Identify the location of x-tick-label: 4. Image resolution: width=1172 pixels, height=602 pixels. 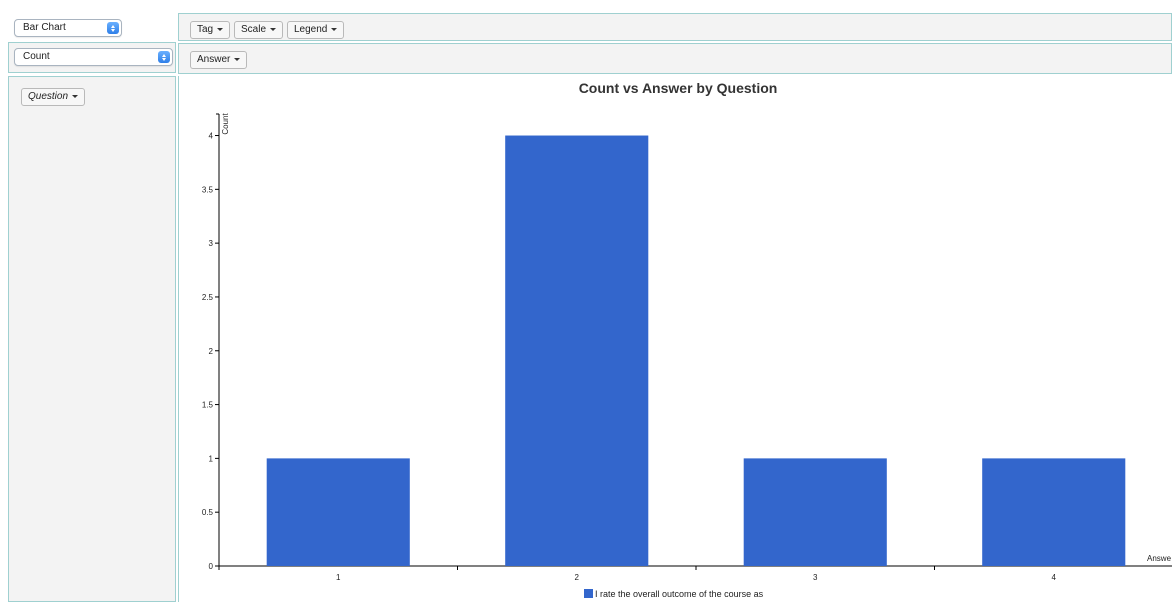
(1054, 577).